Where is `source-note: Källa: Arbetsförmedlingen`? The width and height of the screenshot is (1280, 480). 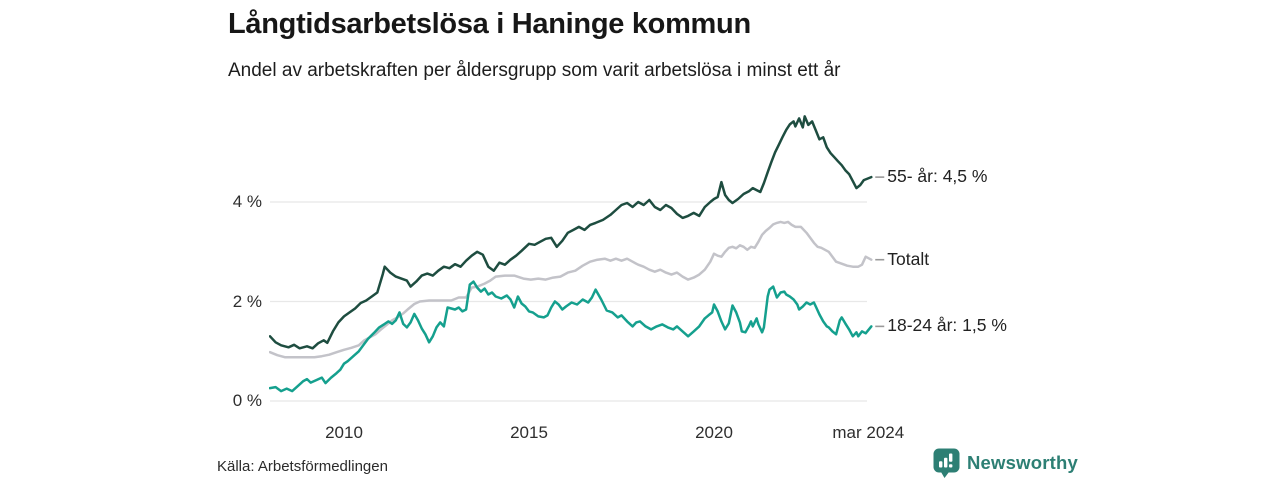 source-note: Källa: Arbetsförmedlingen is located at coordinates (302, 466).